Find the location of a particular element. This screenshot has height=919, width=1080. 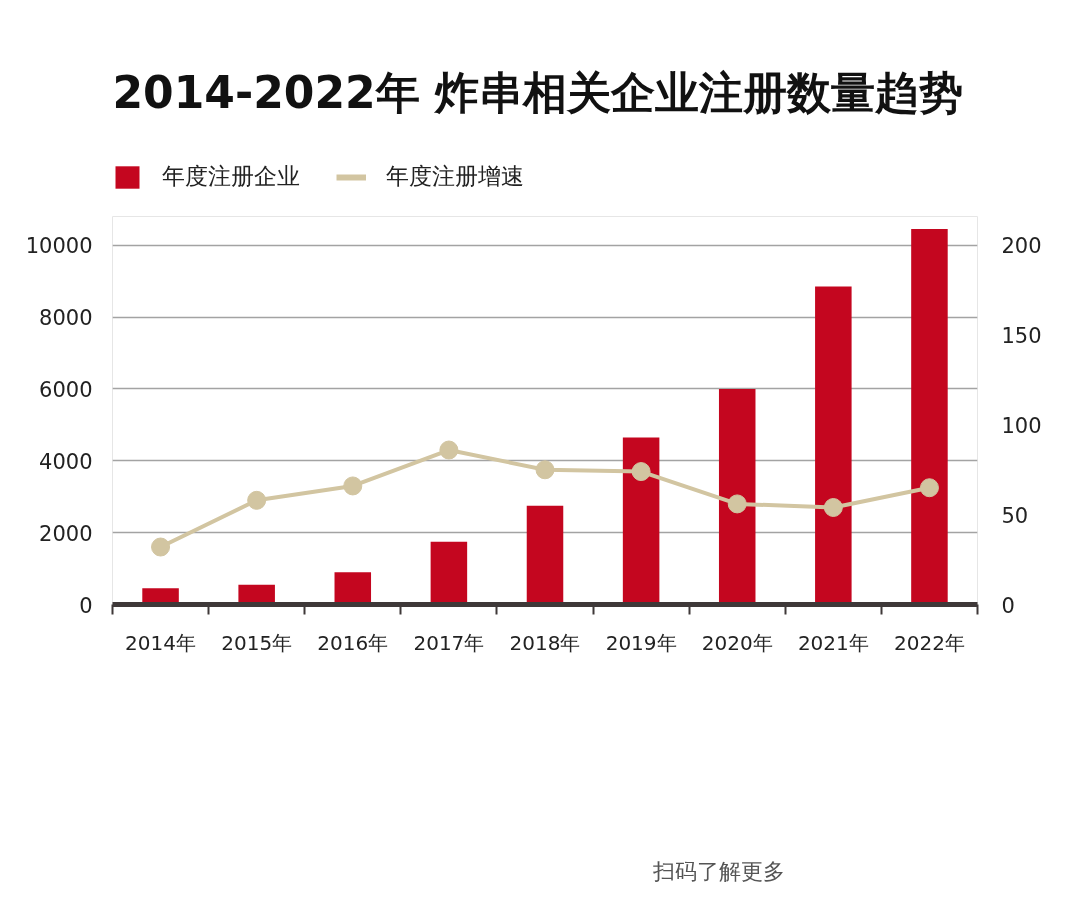

y2-tick-label: 100 is located at coordinates (1021, 425).